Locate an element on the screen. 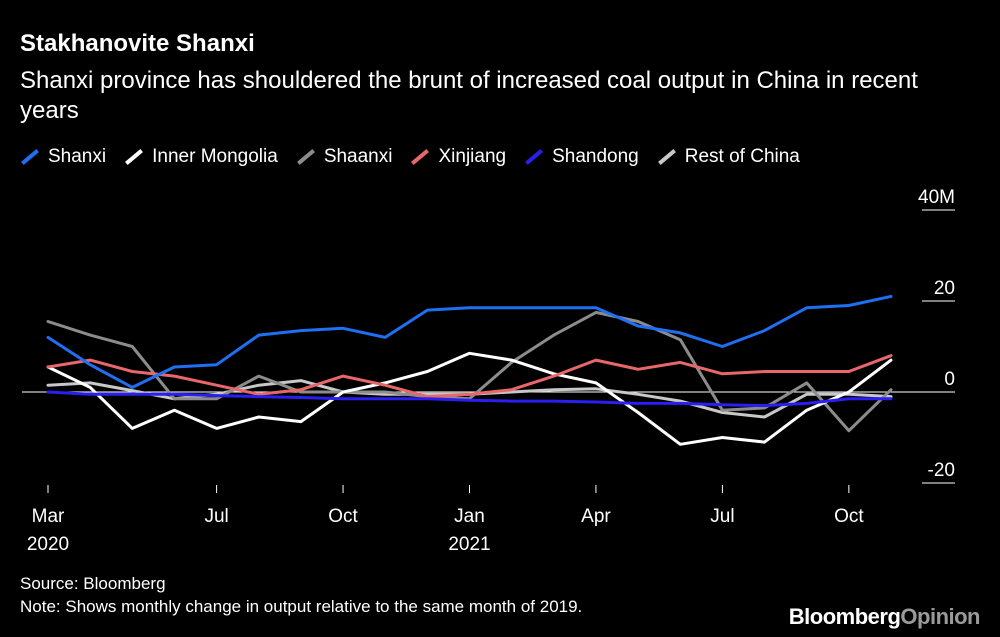 This screenshot has height=637, width=1000. legend-label: Shanxi is located at coordinates (77, 156).